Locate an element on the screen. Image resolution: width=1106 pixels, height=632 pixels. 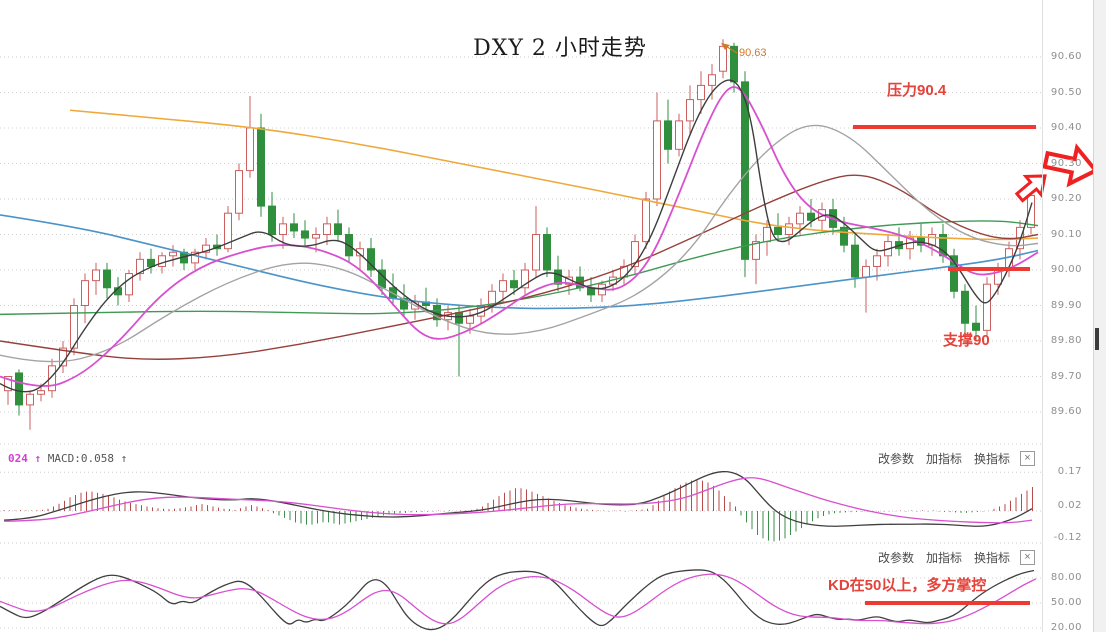
main-axis-label: 90.20 is located at coordinates (1066, 198).